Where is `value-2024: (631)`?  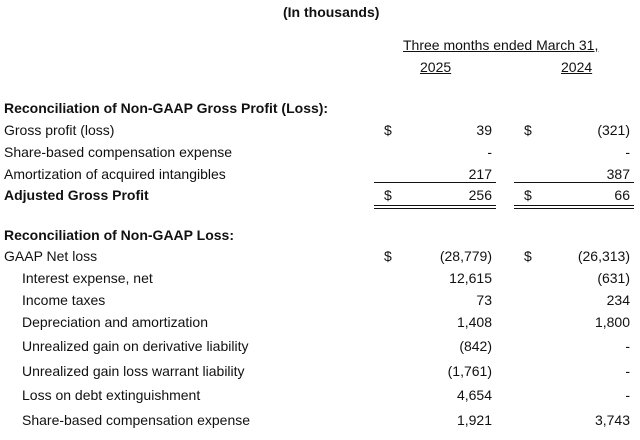 value-2024: (631) is located at coordinates (613, 278).